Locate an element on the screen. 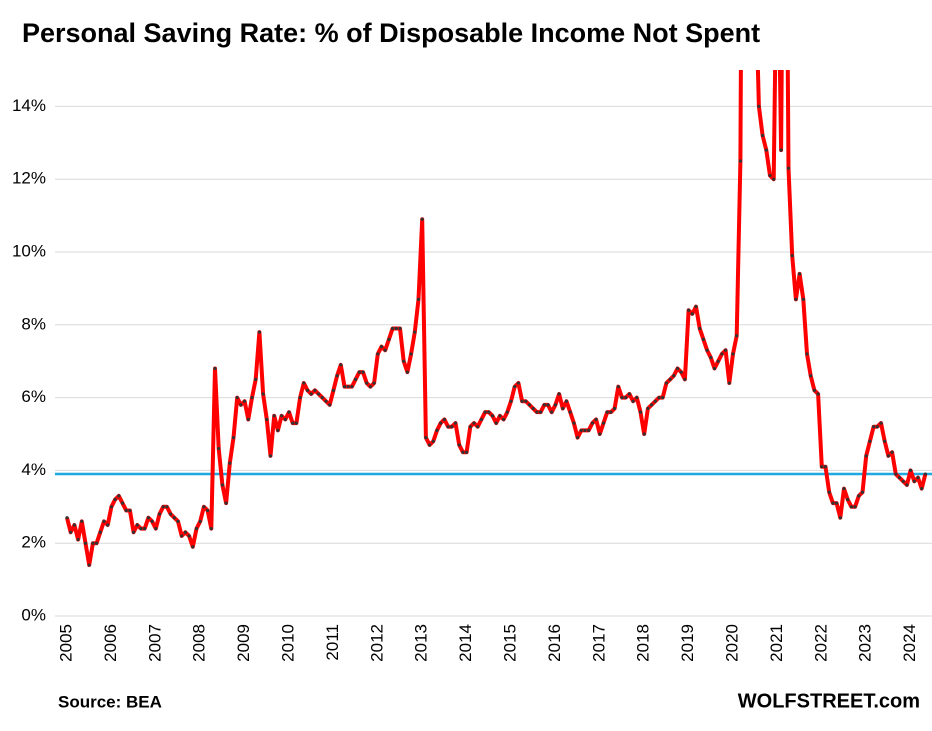 The height and width of the screenshot is (731, 932). x-tick-label: 2024 is located at coordinates (909, 643).